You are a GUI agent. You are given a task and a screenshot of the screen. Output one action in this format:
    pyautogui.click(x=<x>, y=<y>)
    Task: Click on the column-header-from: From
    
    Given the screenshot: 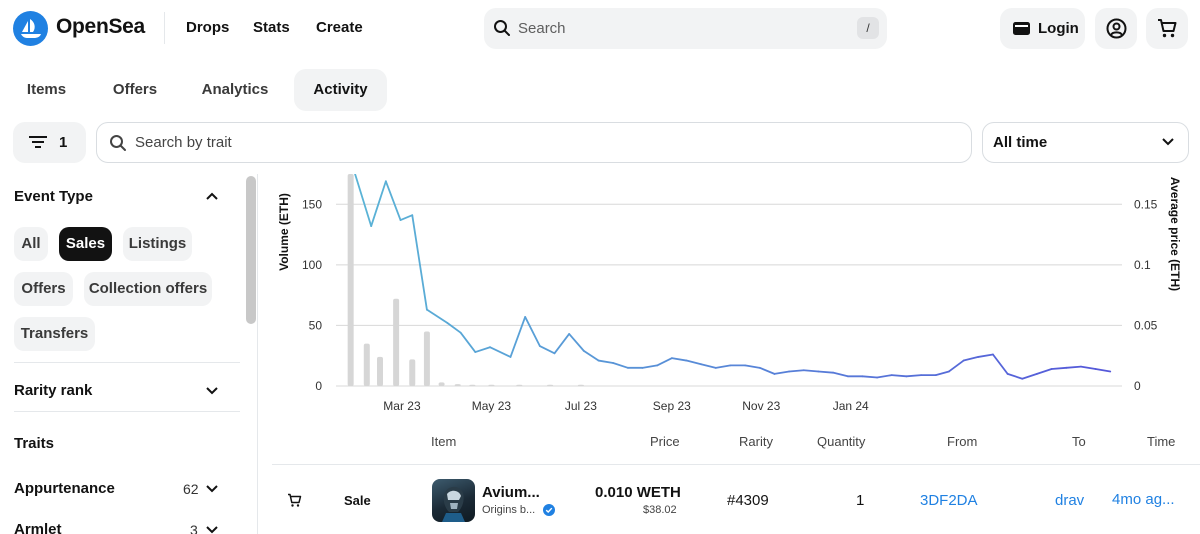 What is the action you would take?
    pyautogui.click(x=962, y=441)
    